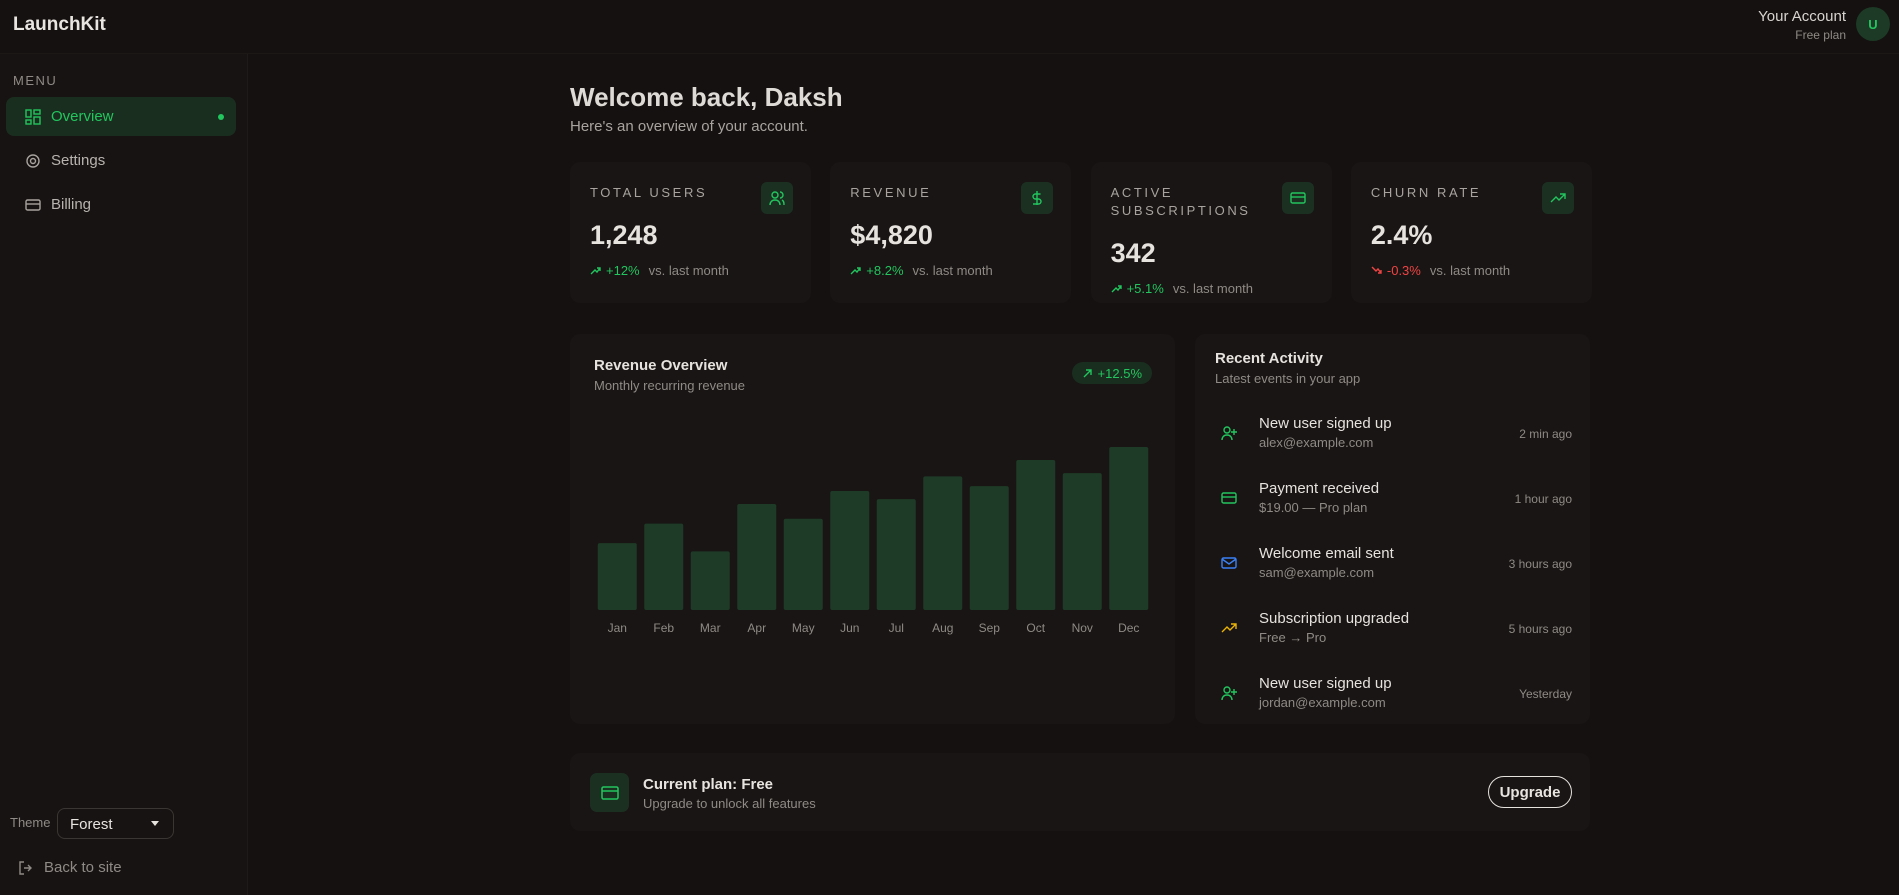 Image resolution: width=1899 pixels, height=895 pixels. What do you see at coordinates (1334, 618) in the screenshot?
I see `activity-title: Subscription upgraded` at bounding box center [1334, 618].